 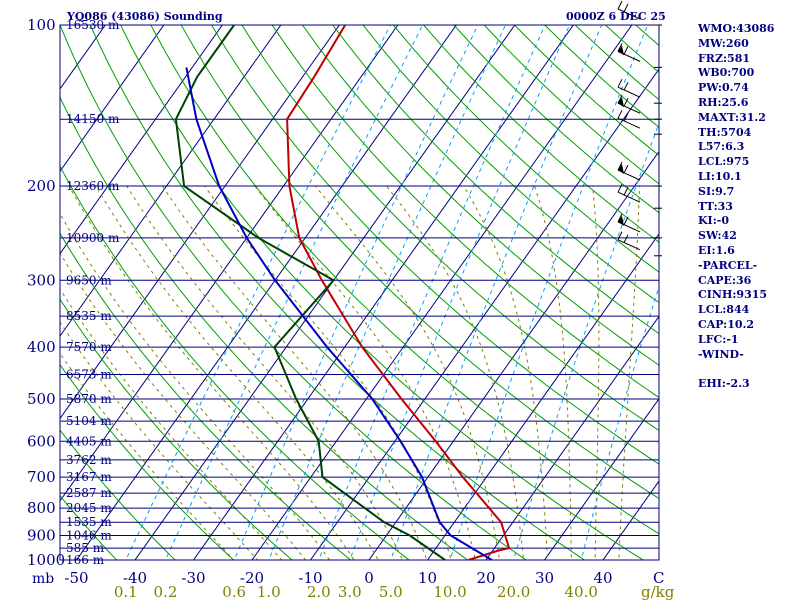 I want to click on temperature-tick-label: 0, so click(x=369, y=578).